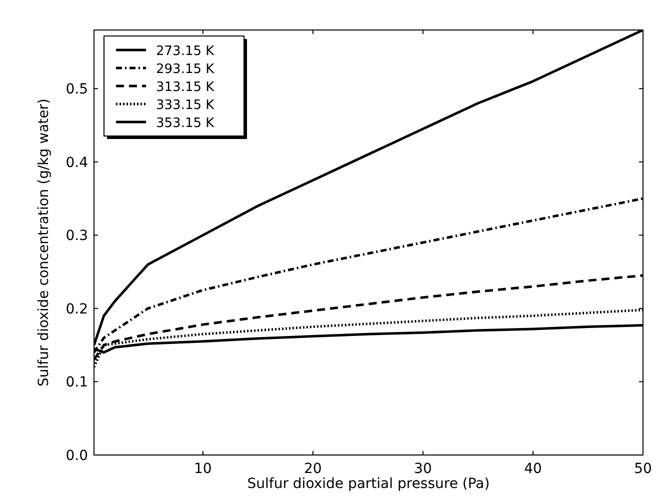  I want to click on legend-label: 333.15 K, so click(185, 105).